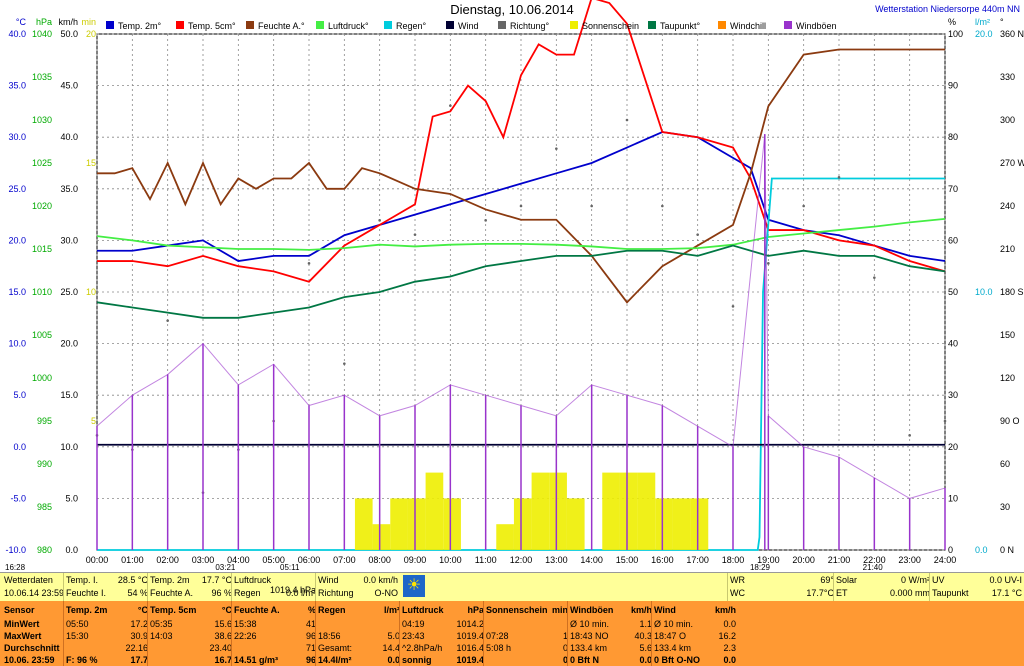  What do you see at coordinates (737, 593) in the screenshot?
I see `live-label: WC` at bounding box center [737, 593].